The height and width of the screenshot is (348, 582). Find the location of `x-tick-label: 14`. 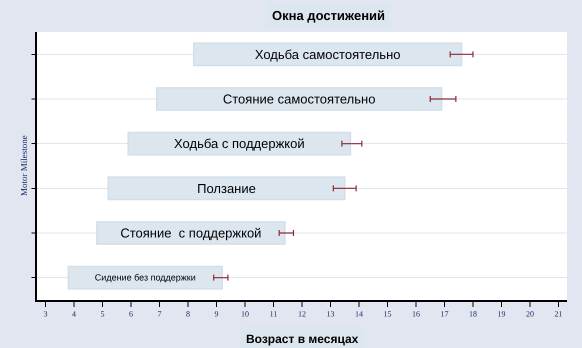

x-tick-label: 14 is located at coordinates (358, 313).